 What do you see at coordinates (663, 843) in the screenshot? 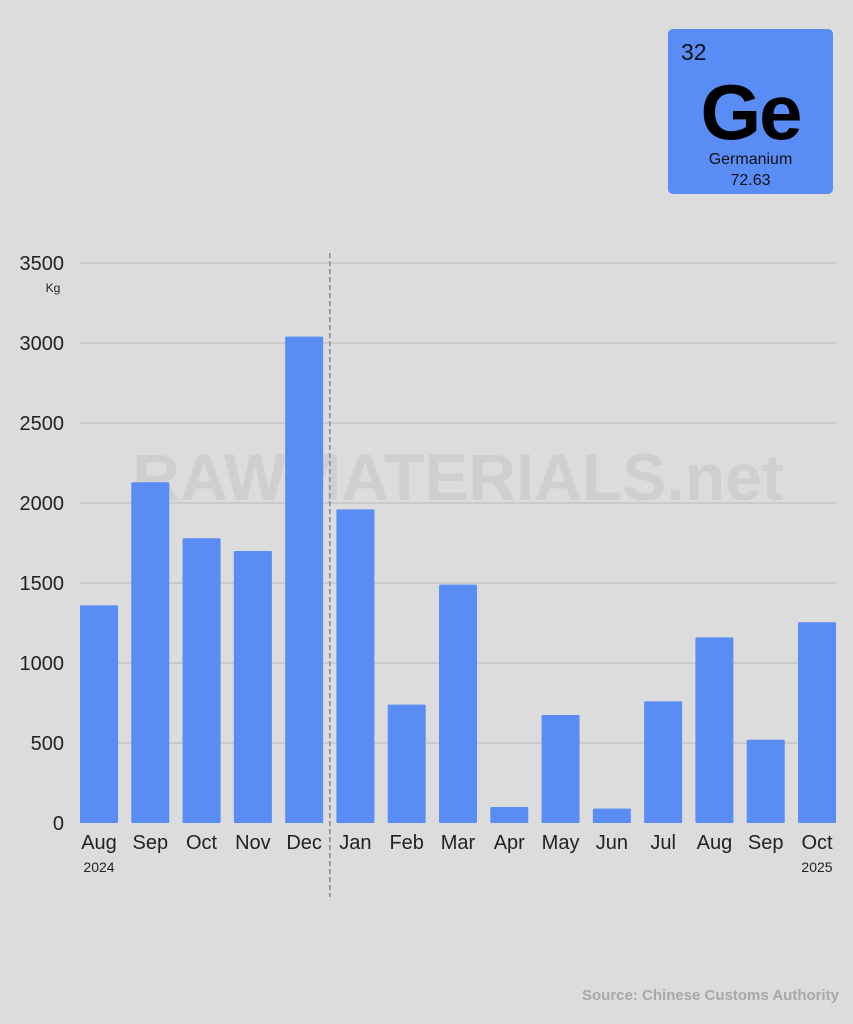
I see `x-tick-label: Jul` at bounding box center [663, 843].